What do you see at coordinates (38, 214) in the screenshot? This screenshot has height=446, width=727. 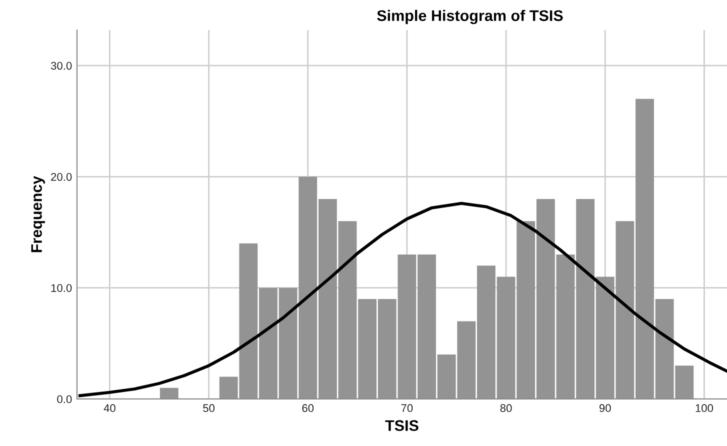 I see `y-axis-title: Frequency` at bounding box center [38, 214].